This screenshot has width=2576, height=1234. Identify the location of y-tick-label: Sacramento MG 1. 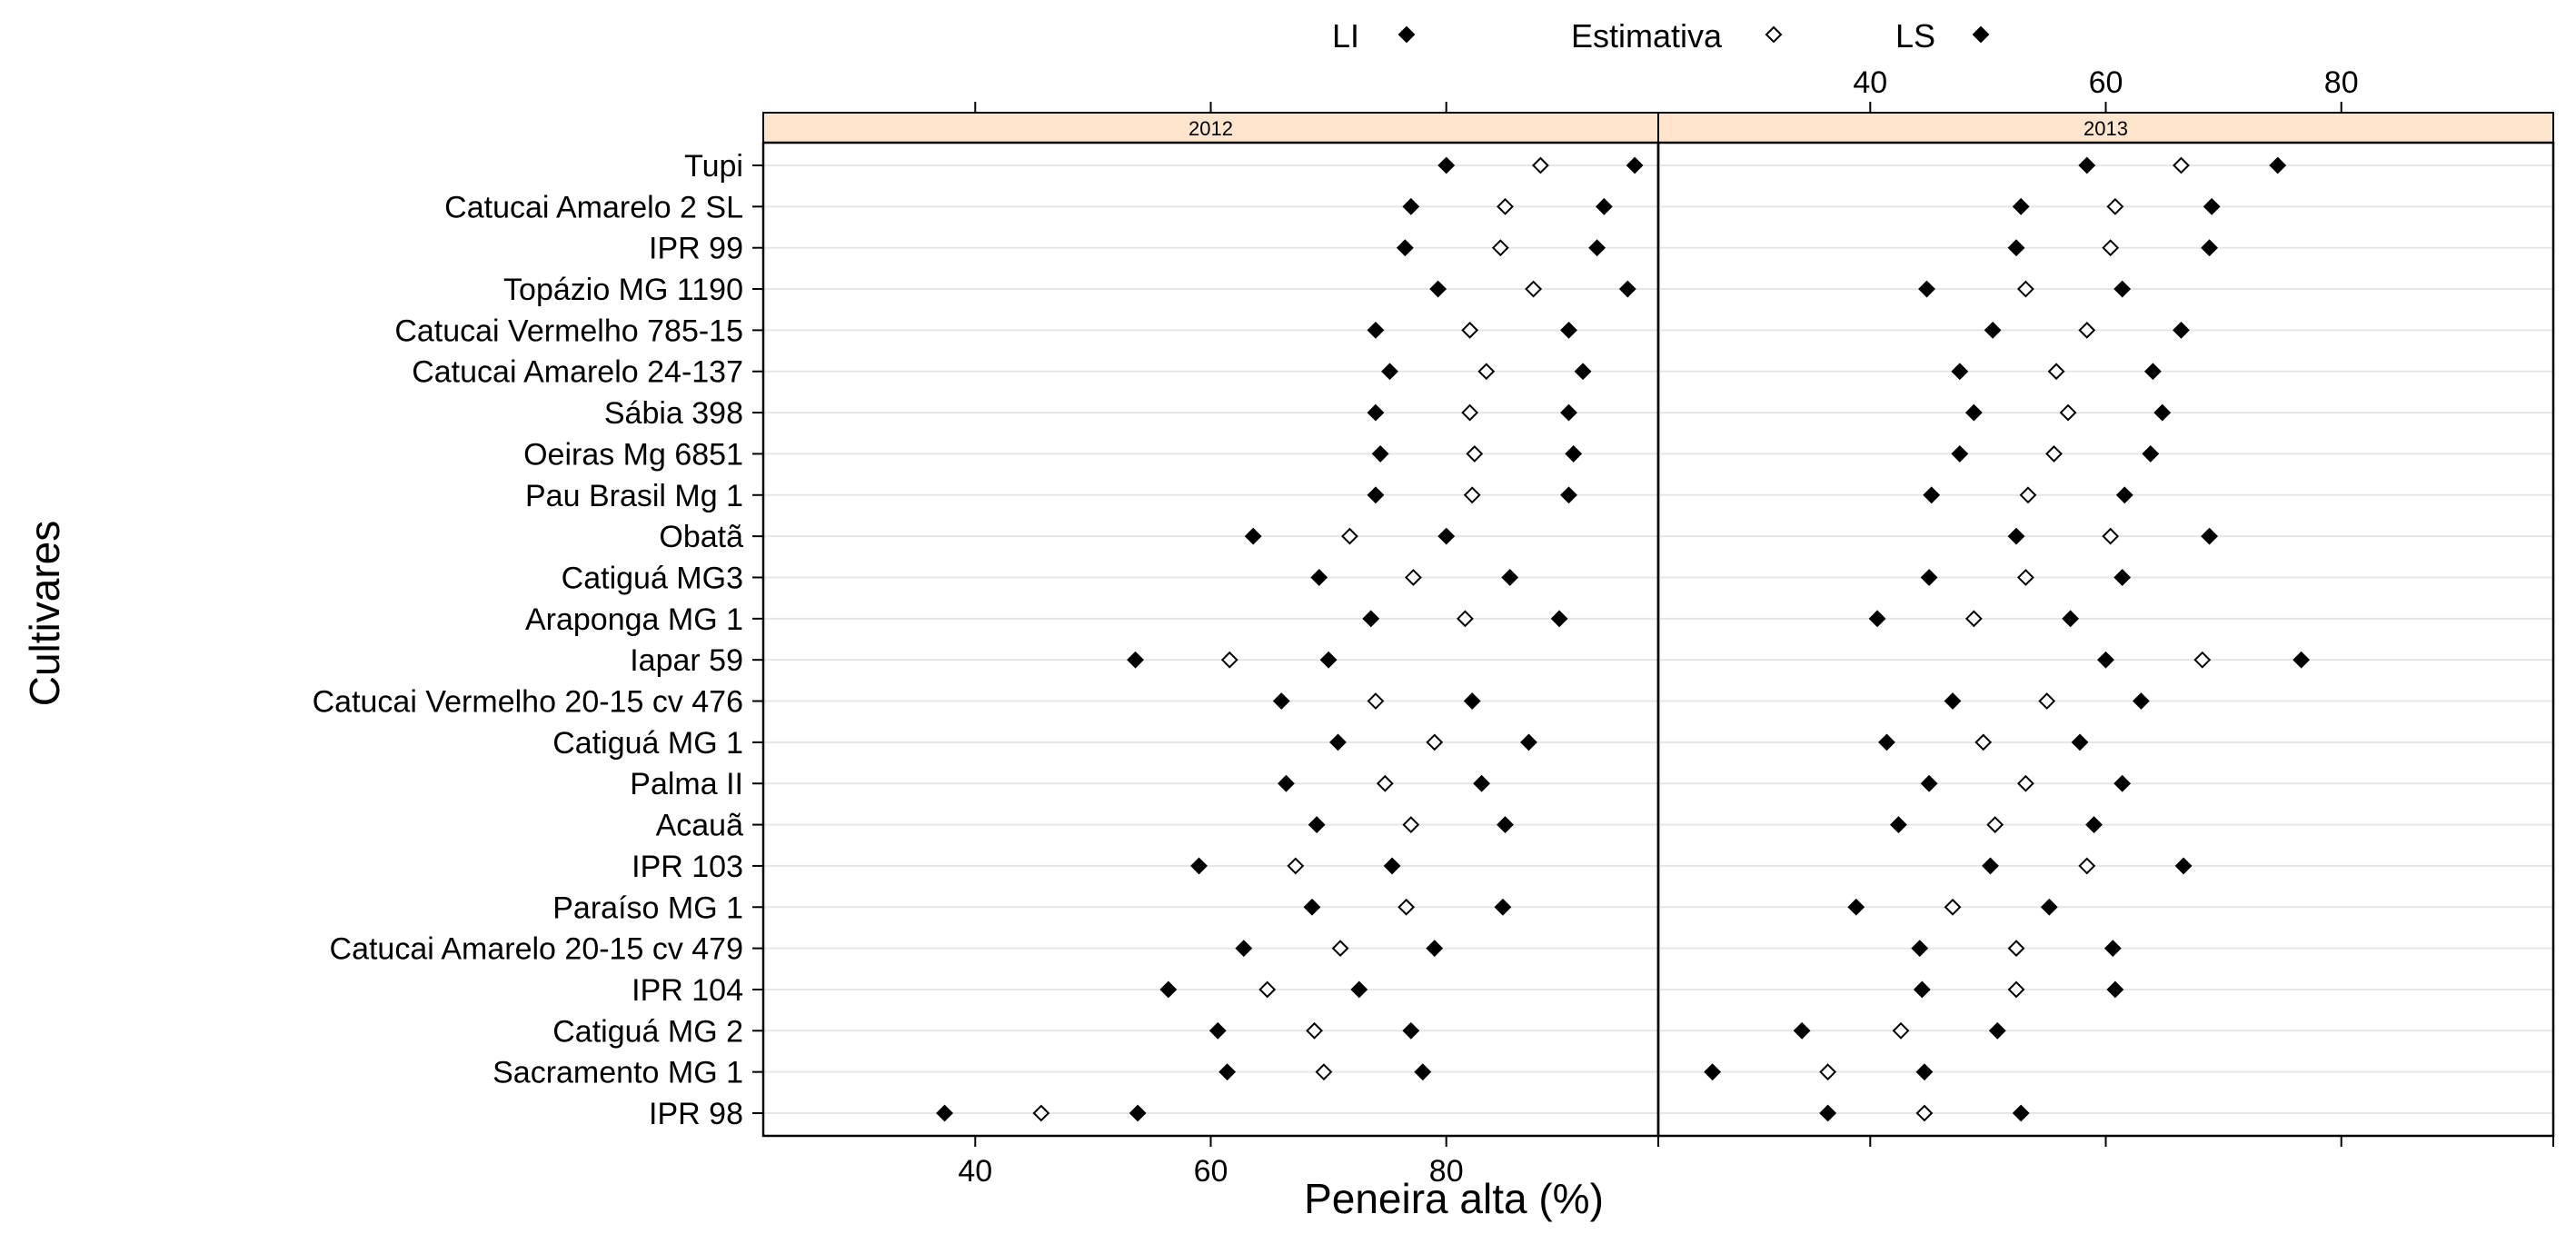
(617, 1073).